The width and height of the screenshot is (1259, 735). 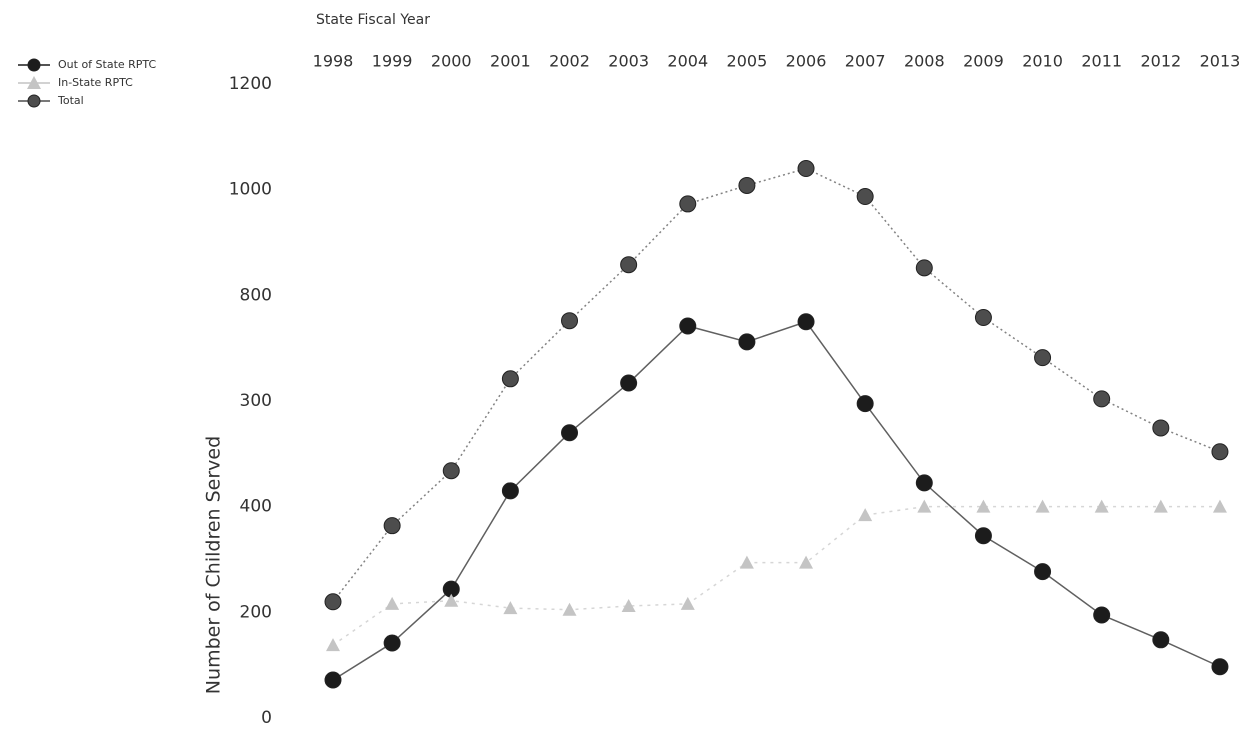 What do you see at coordinates (256, 507) in the screenshot?
I see `y-tick-label: 400` at bounding box center [256, 507].